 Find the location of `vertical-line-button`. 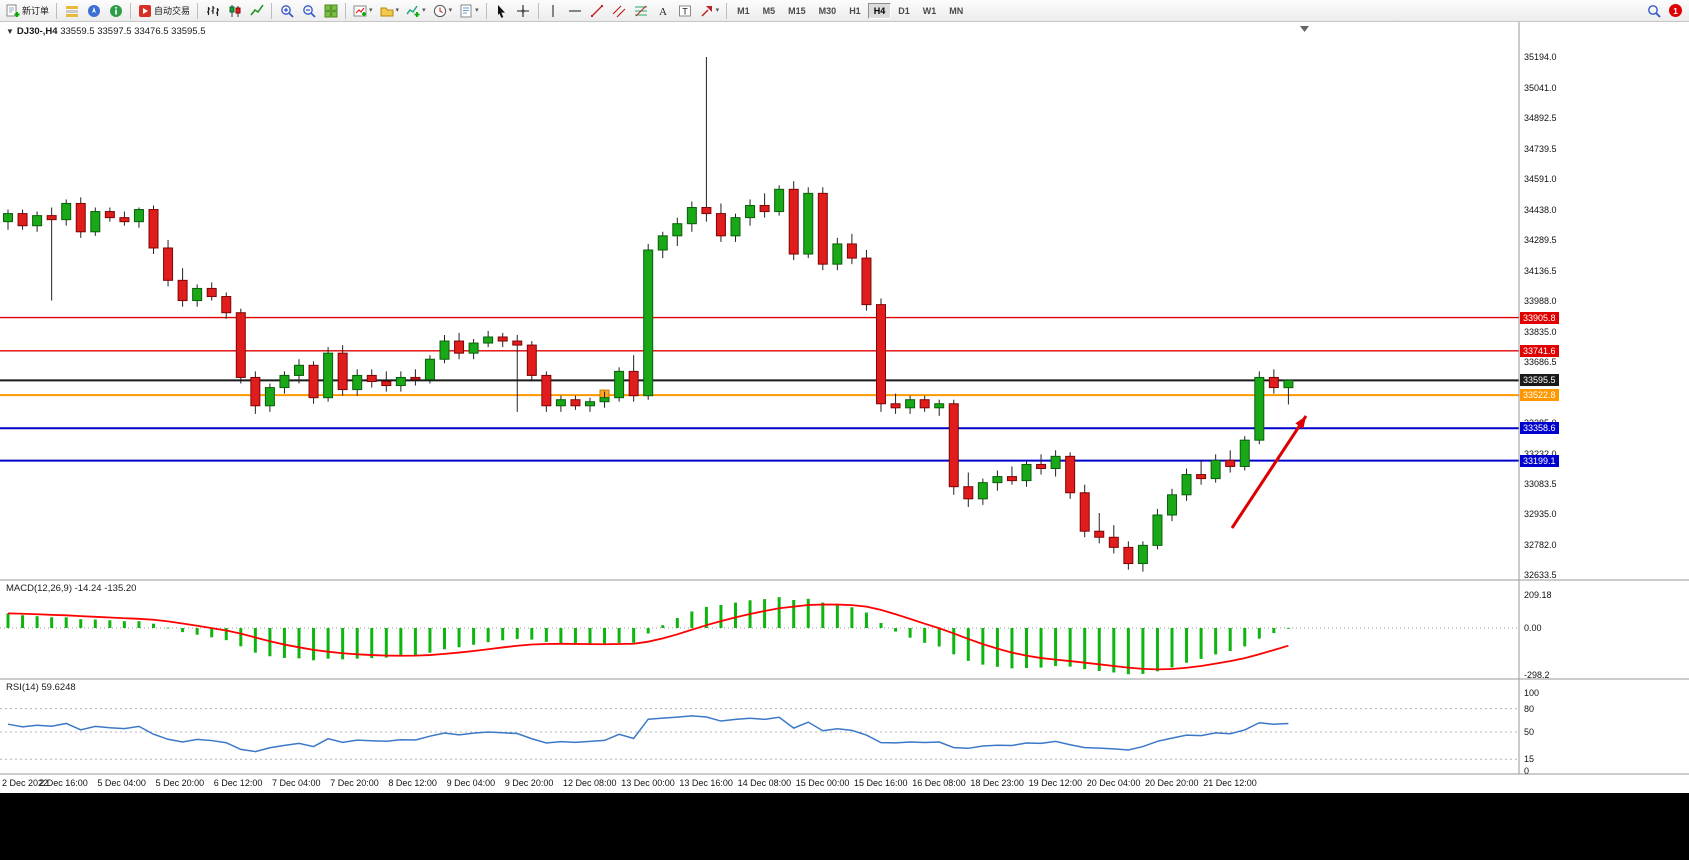

vertical-line-button is located at coordinates (553, 10).